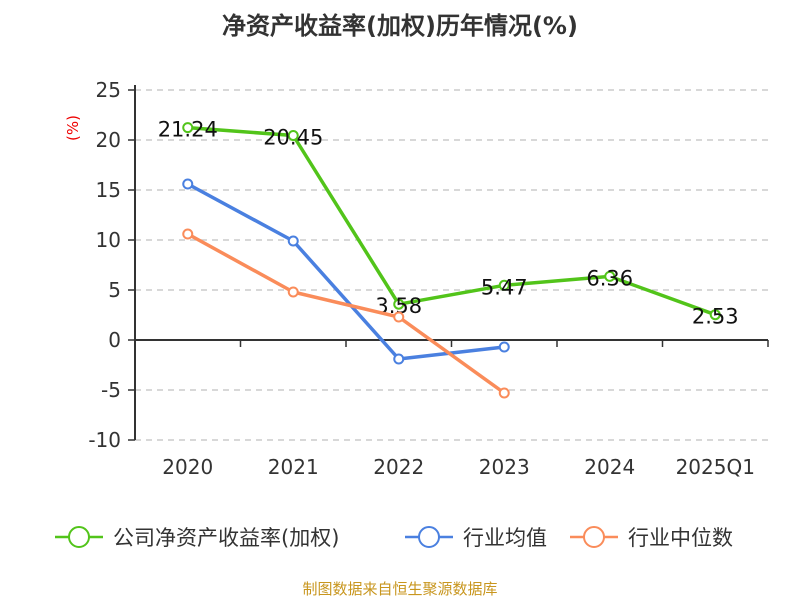 The image size is (800, 600). I want to click on data-label: 2.53, so click(715, 317).